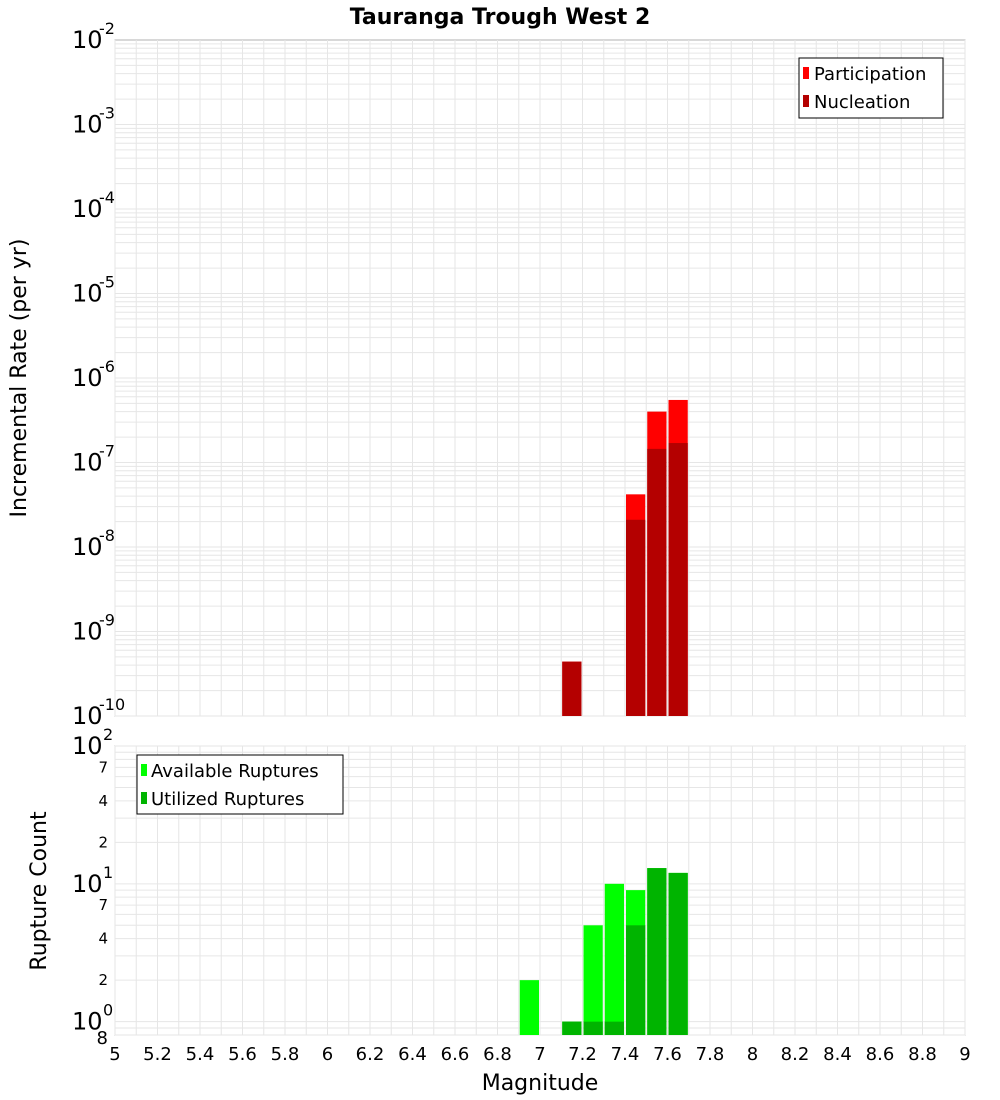 This screenshot has height=1100, width=1000. What do you see at coordinates (108, 734) in the screenshot?
I see `count-y-tick-exponent: 2` at bounding box center [108, 734].